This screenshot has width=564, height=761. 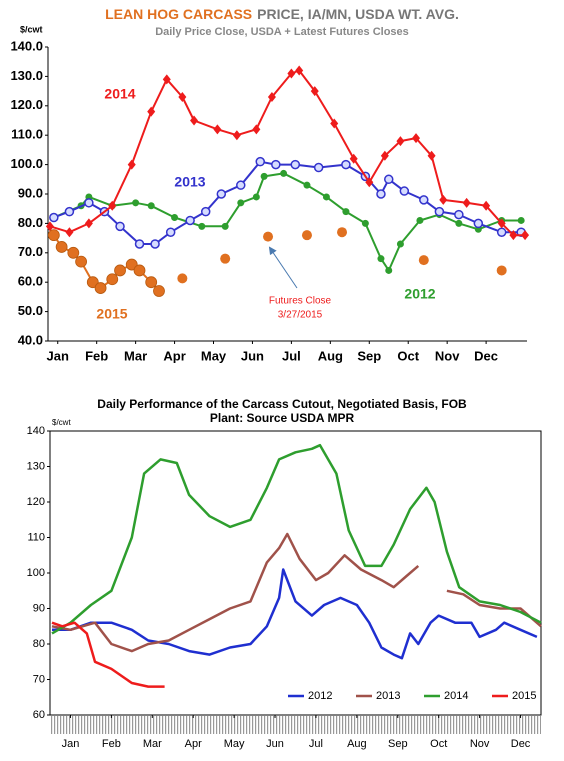 I want to click on x-tick-label: Feb, so click(x=96, y=355).